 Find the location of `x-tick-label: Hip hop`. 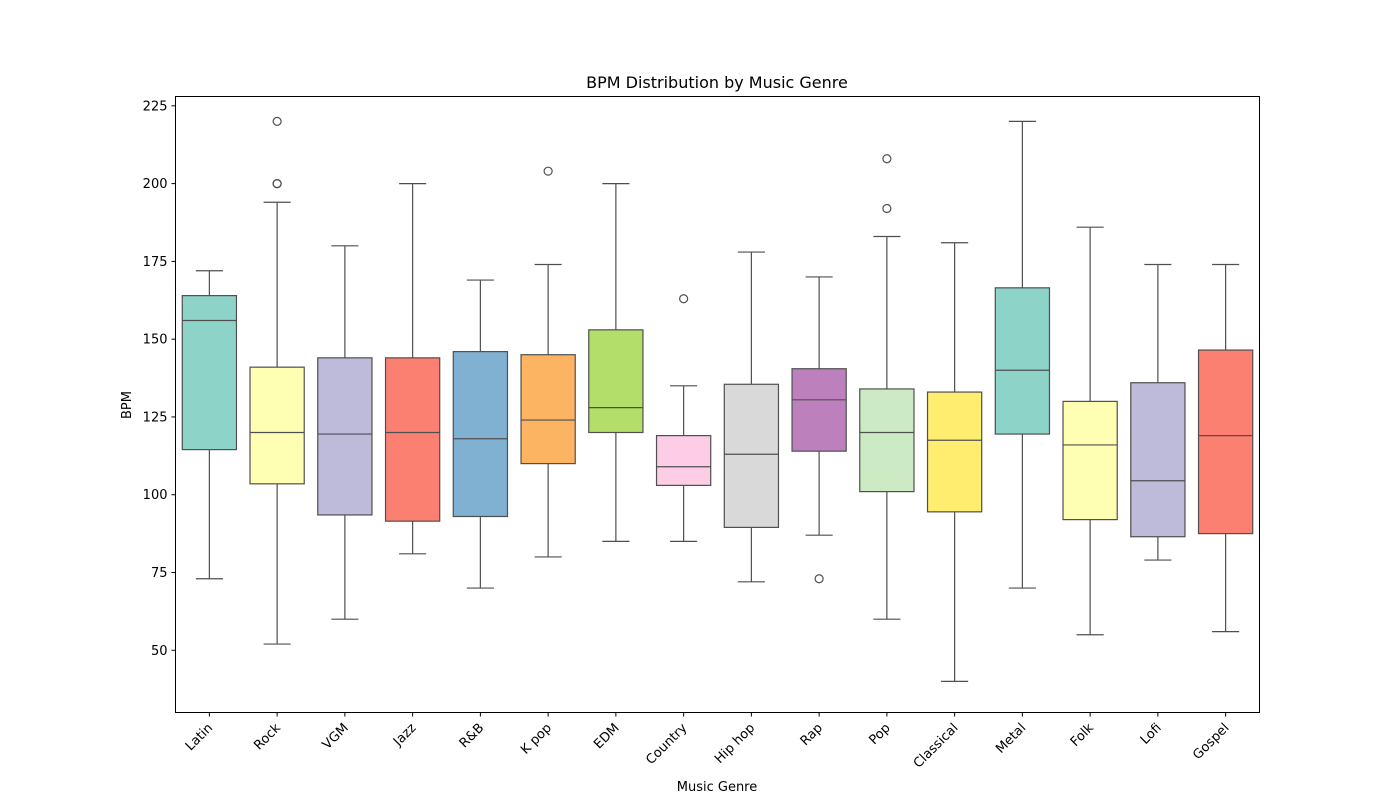

x-tick-label: Hip hop is located at coordinates (735, 744).